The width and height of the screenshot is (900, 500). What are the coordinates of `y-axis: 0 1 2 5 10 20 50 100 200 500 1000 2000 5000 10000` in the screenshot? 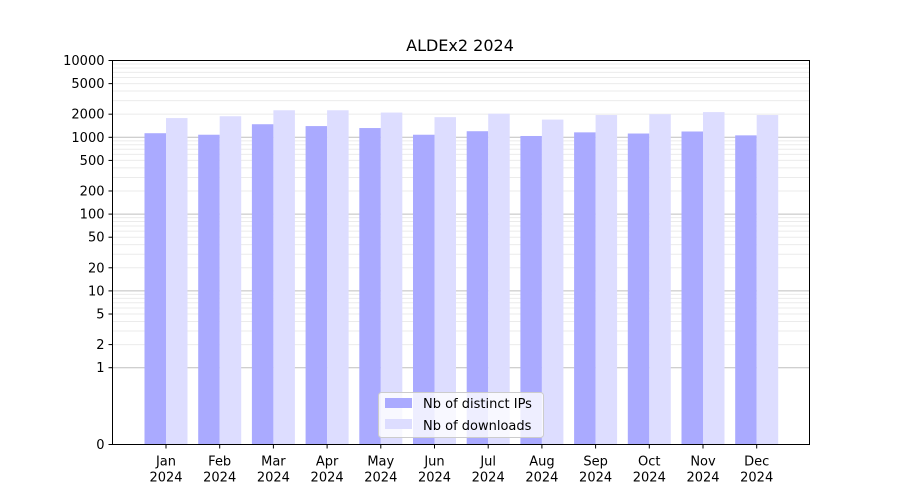 It's located at (88, 253).